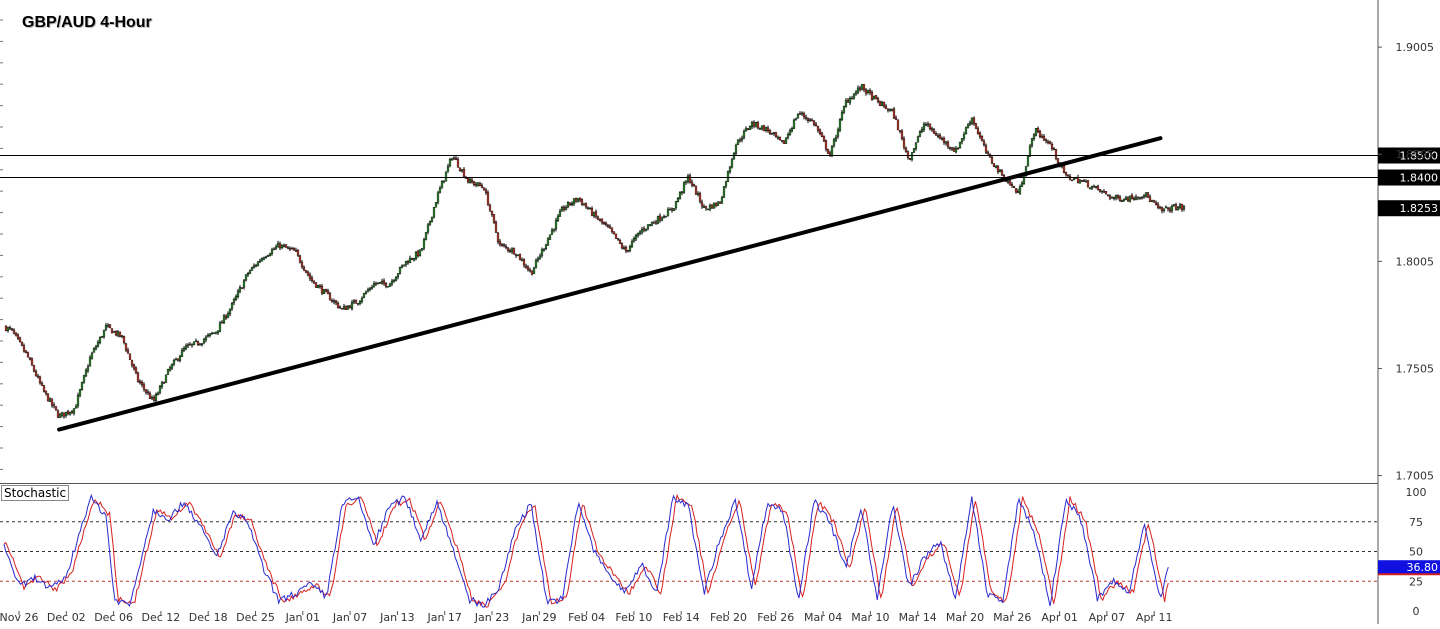 Image resolution: width=1440 pixels, height=629 pixels. I want to click on date-tick-label: Jan 23, so click(491, 617).